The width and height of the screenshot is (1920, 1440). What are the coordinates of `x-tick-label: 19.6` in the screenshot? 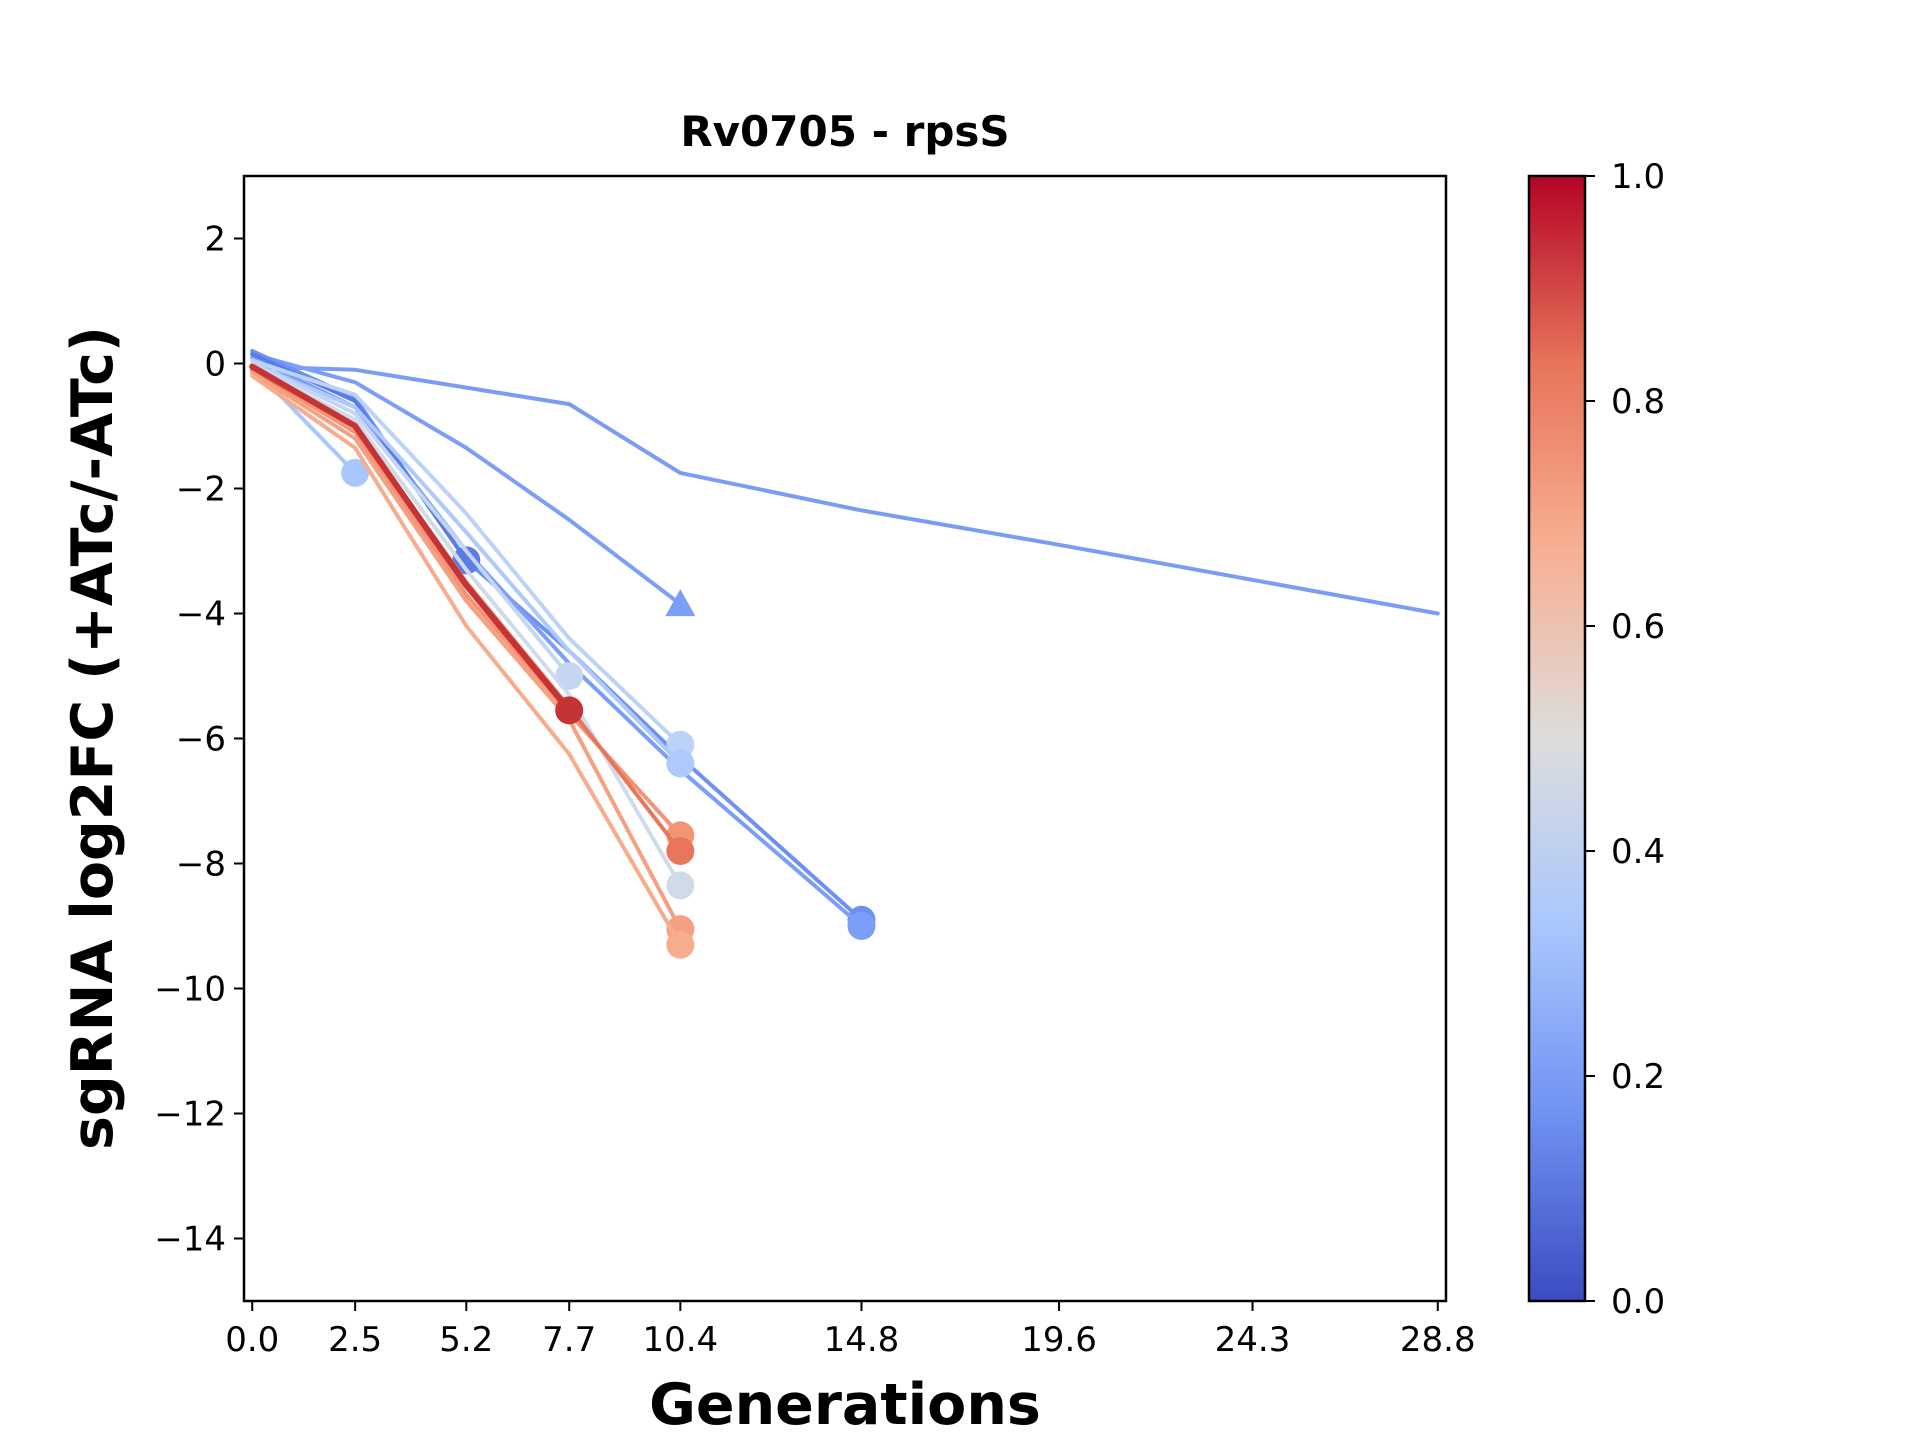 It's located at (1059, 1340).